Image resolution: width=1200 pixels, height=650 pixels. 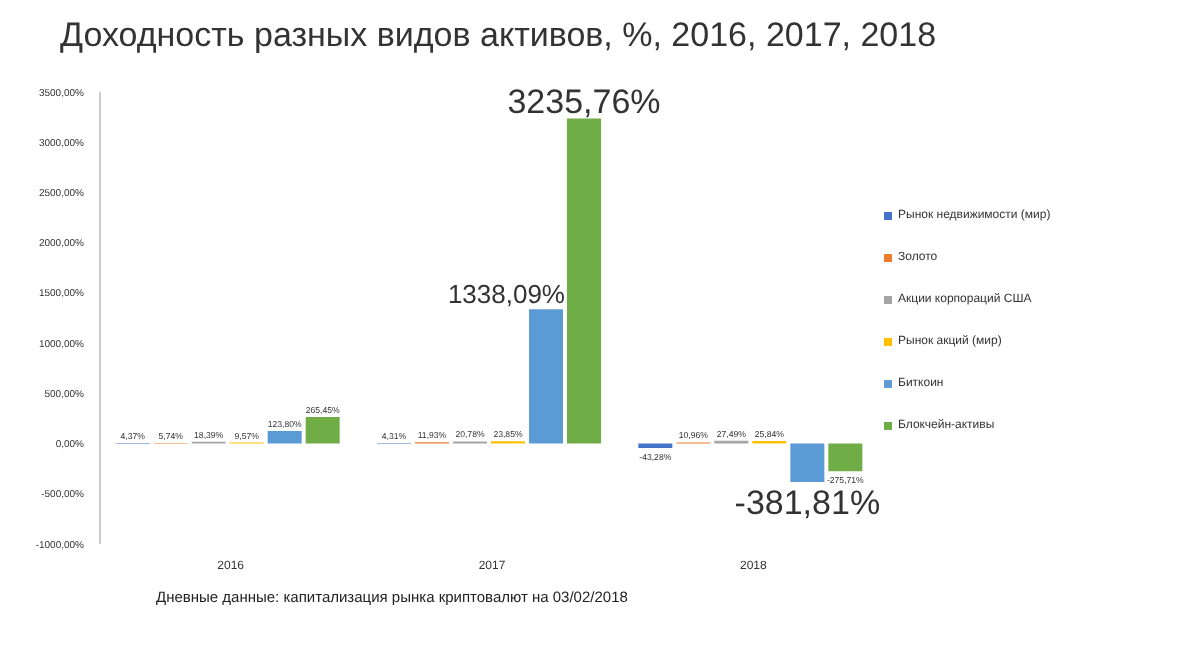 What do you see at coordinates (506, 294) in the screenshot?
I see `data-label: 1338,09%` at bounding box center [506, 294].